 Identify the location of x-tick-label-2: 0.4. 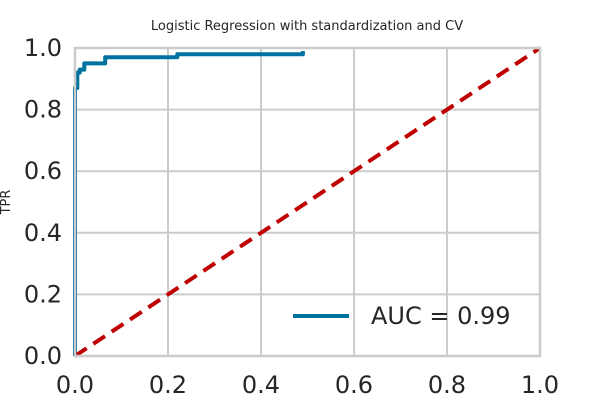
(261, 385).